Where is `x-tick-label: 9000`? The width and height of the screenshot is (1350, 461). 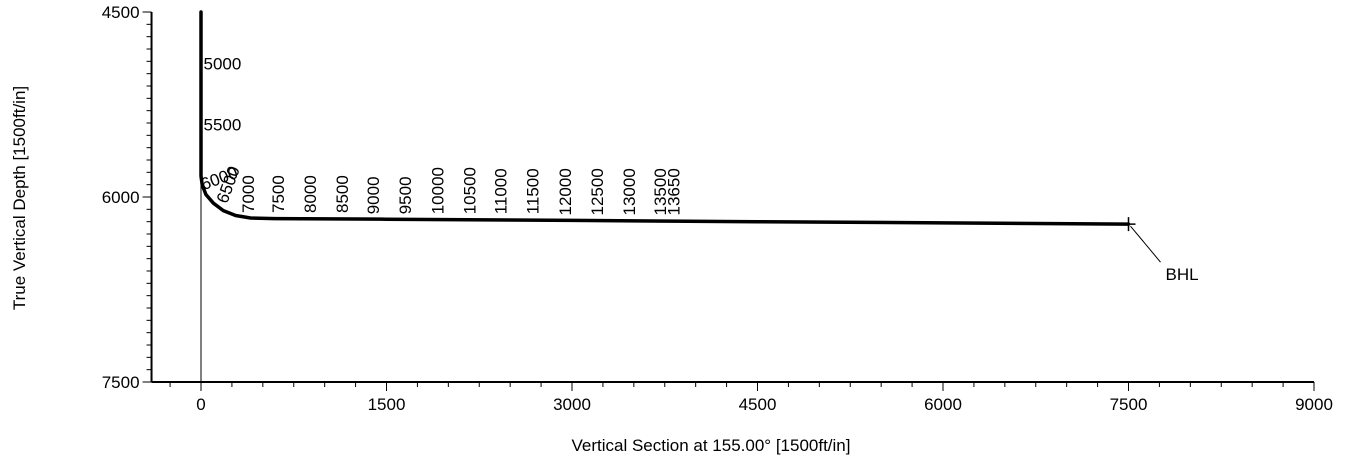
x-tick-label: 9000 is located at coordinates (1314, 404).